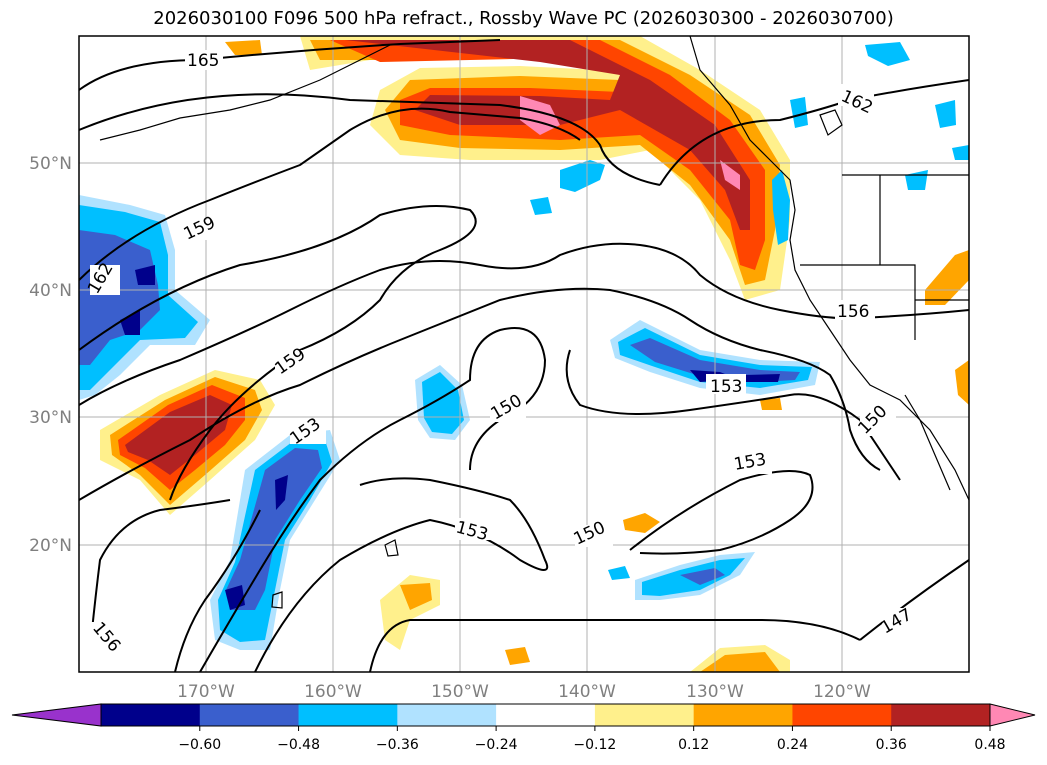 This screenshot has width=1047, height=765. Describe the element at coordinates (853, 312) in the screenshot. I see `contour-label: 156` at that location.